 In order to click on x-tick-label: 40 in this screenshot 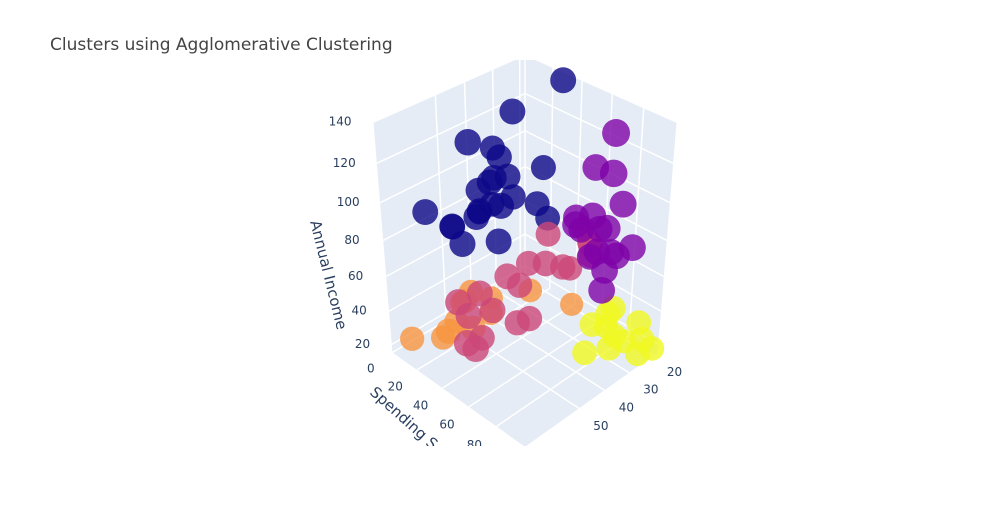, I will do `click(626, 407)`.